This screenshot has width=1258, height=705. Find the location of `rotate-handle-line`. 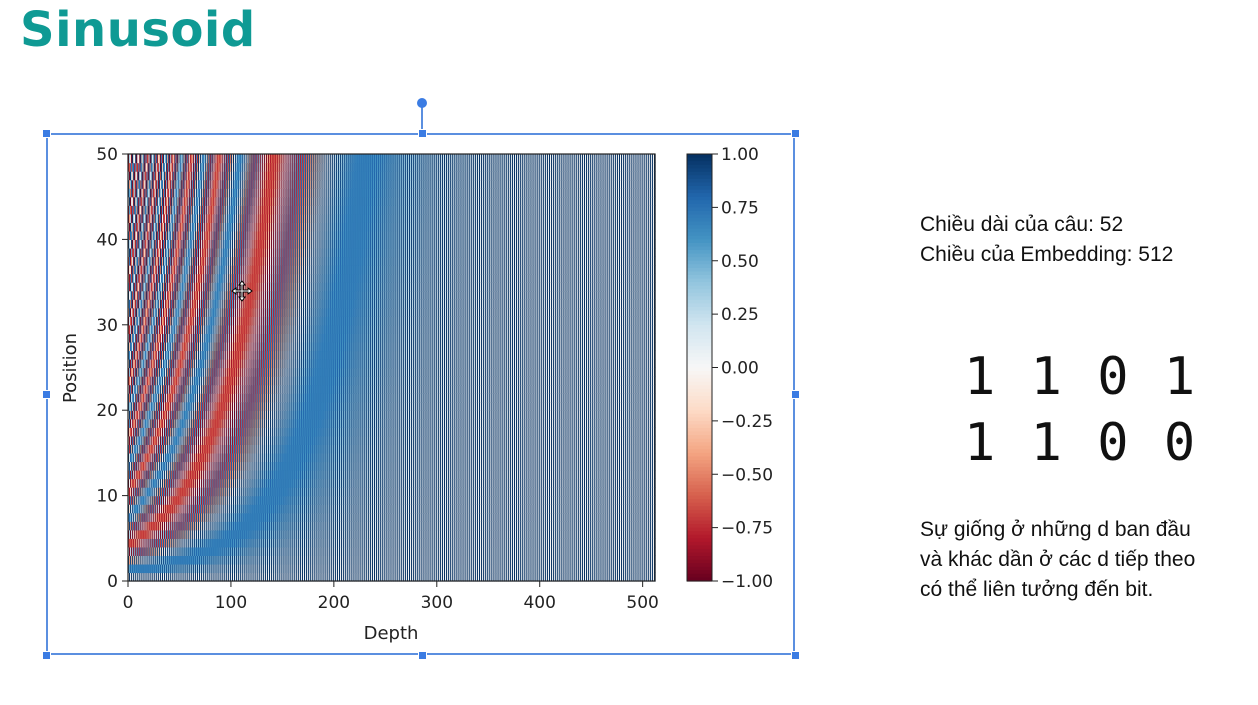

rotate-handle-line is located at coordinates (422, 119).